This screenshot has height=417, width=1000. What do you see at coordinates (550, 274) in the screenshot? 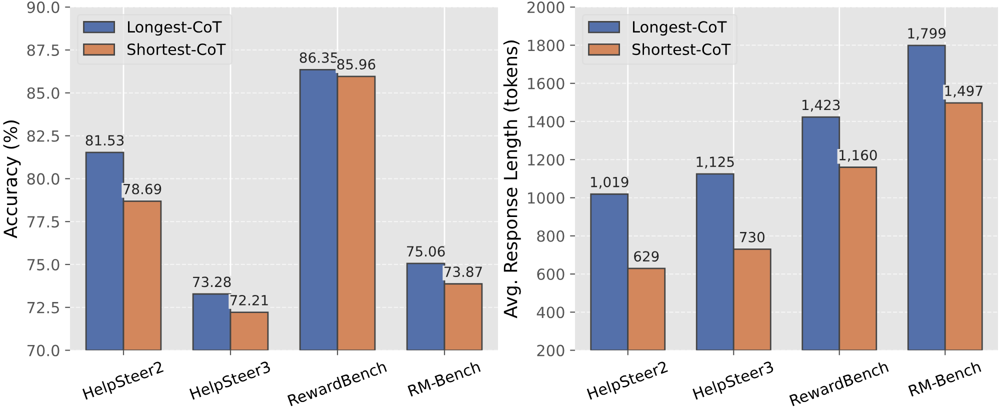
I see `y-tick-label: 600` at bounding box center [550, 274].